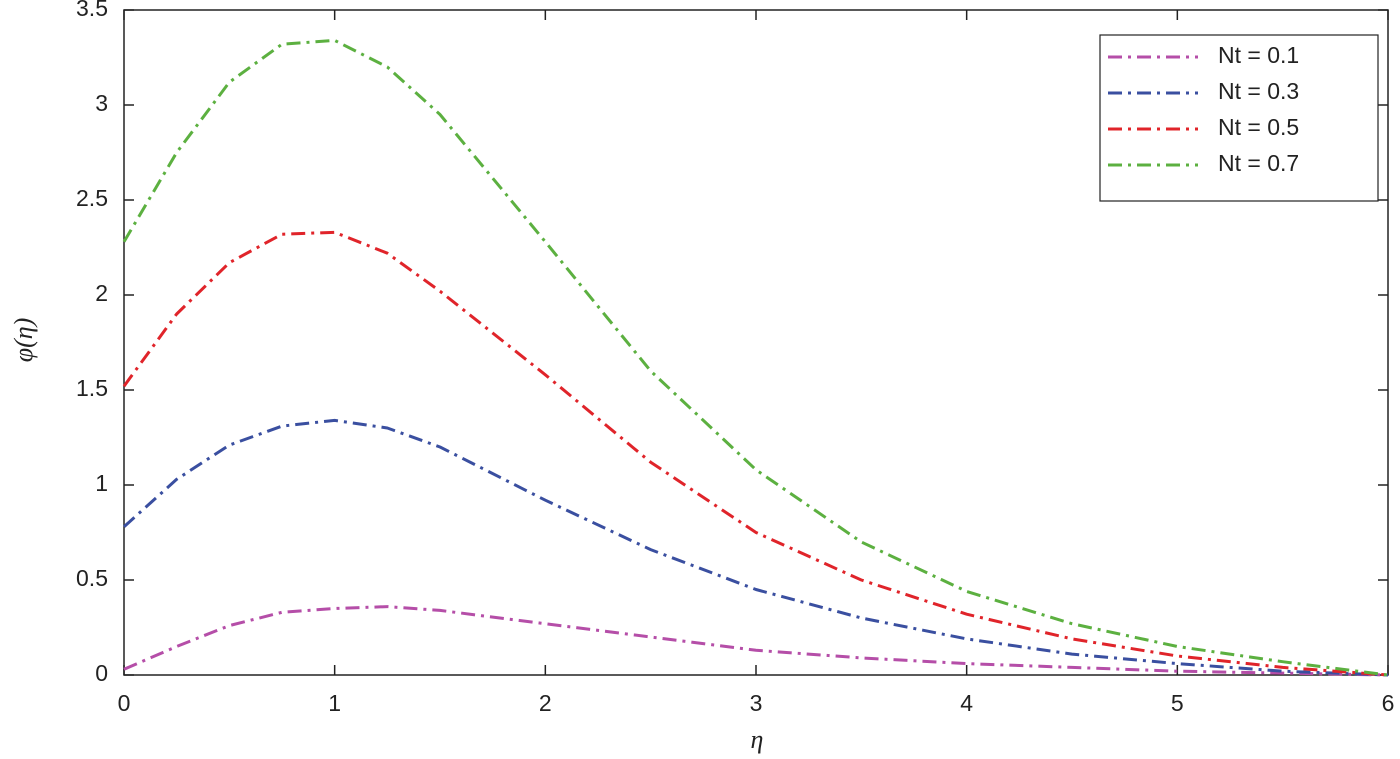 The image size is (1400, 759). Describe the element at coordinates (1258, 163) in the screenshot. I see `legend-label: Nt = 0.7` at that location.